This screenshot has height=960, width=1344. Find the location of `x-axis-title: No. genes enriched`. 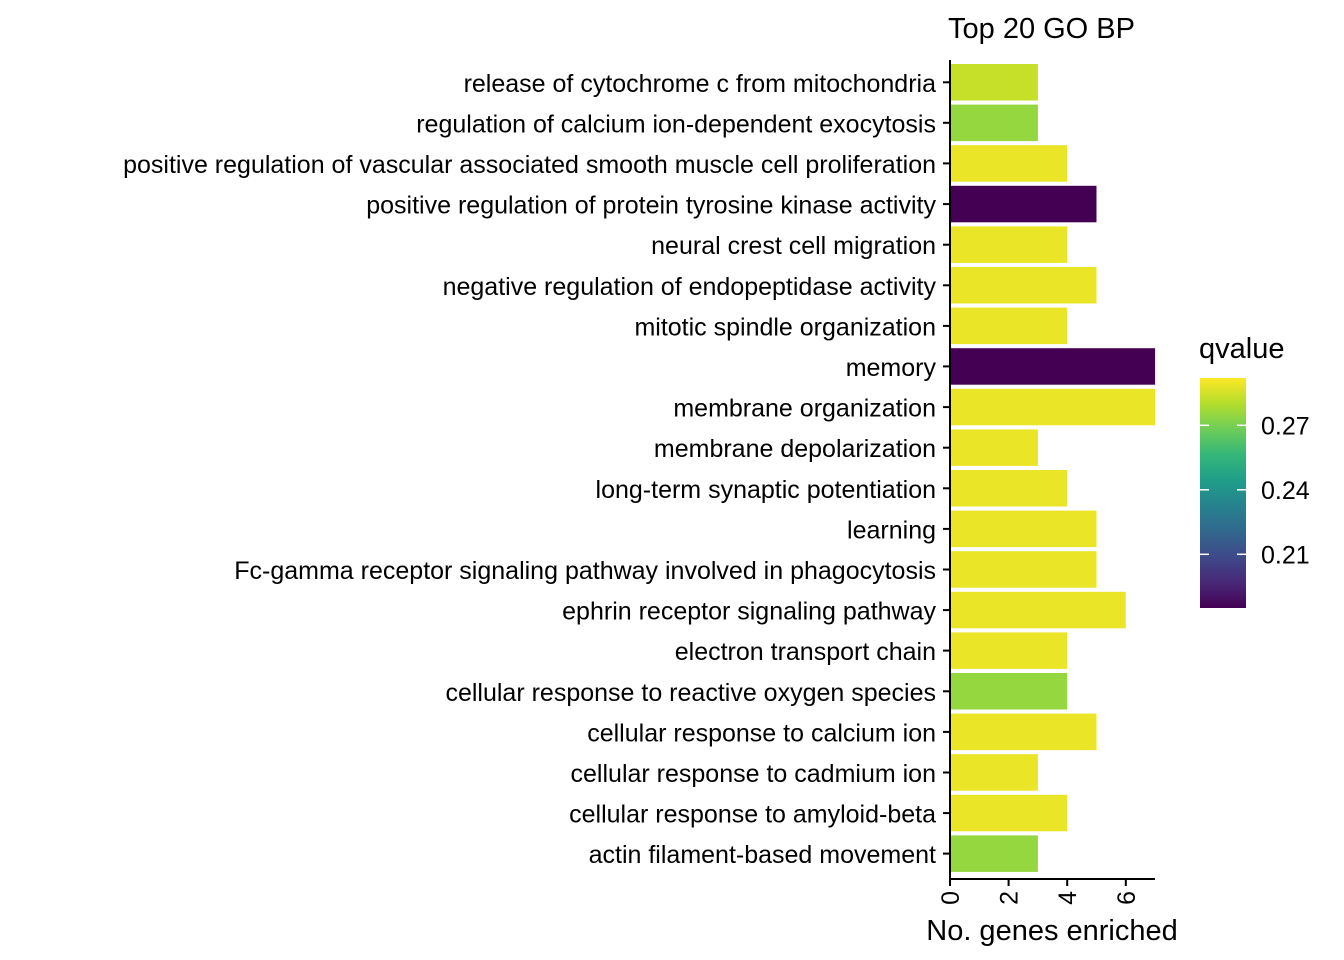

x-axis-title: No. genes enriched is located at coordinates (1052, 931).